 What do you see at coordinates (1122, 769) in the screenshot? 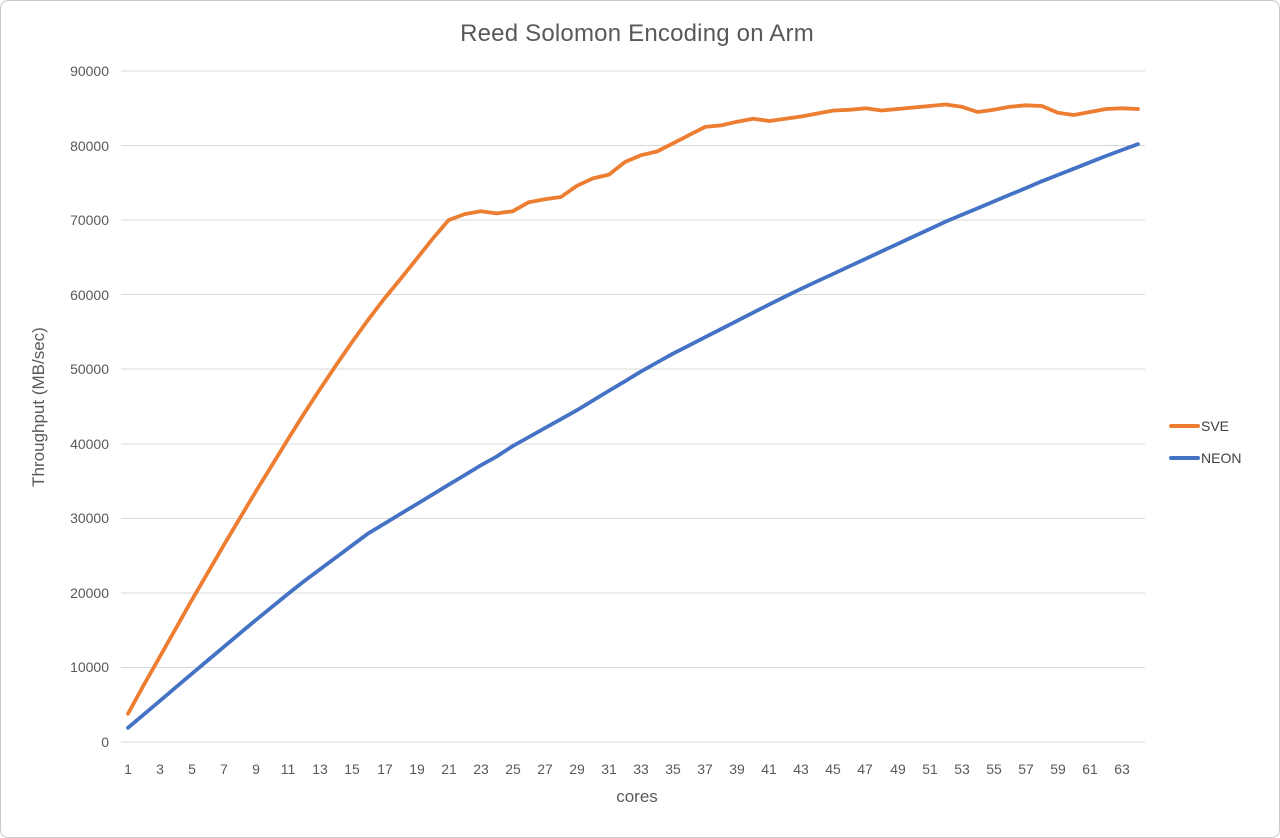
I see `x-tick-label: 63` at bounding box center [1122, 769].